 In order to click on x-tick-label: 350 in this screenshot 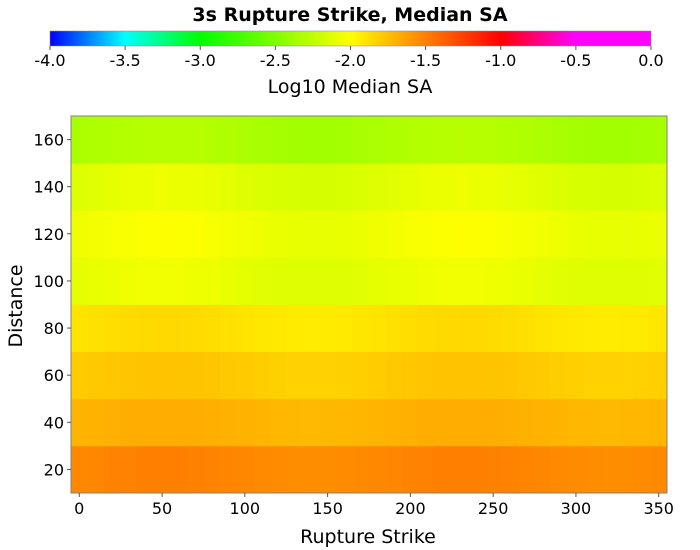, I will do `click(658, 508)`.